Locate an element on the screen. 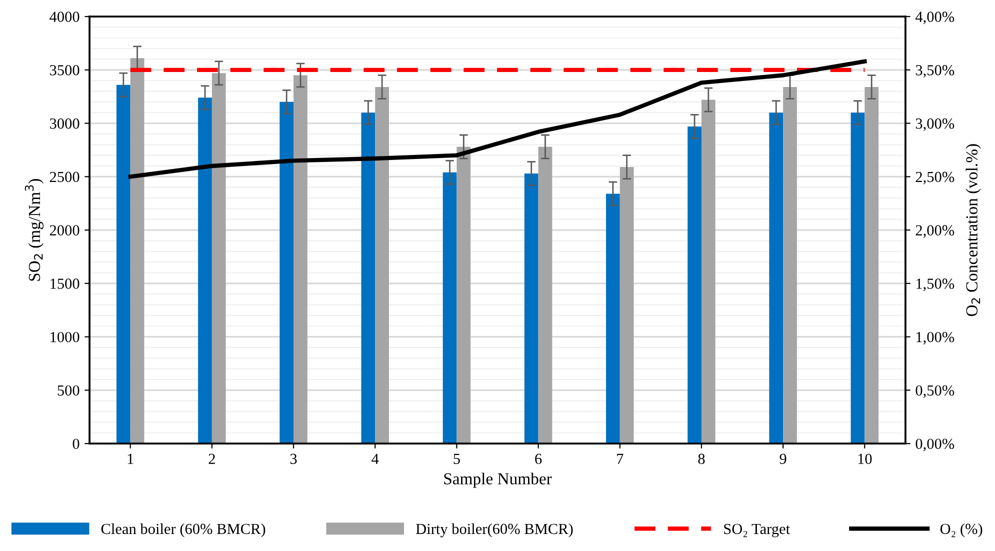 This screenshot has width=995, height=551. y-tick-label: 1000 is located at coordinates (65, 337).